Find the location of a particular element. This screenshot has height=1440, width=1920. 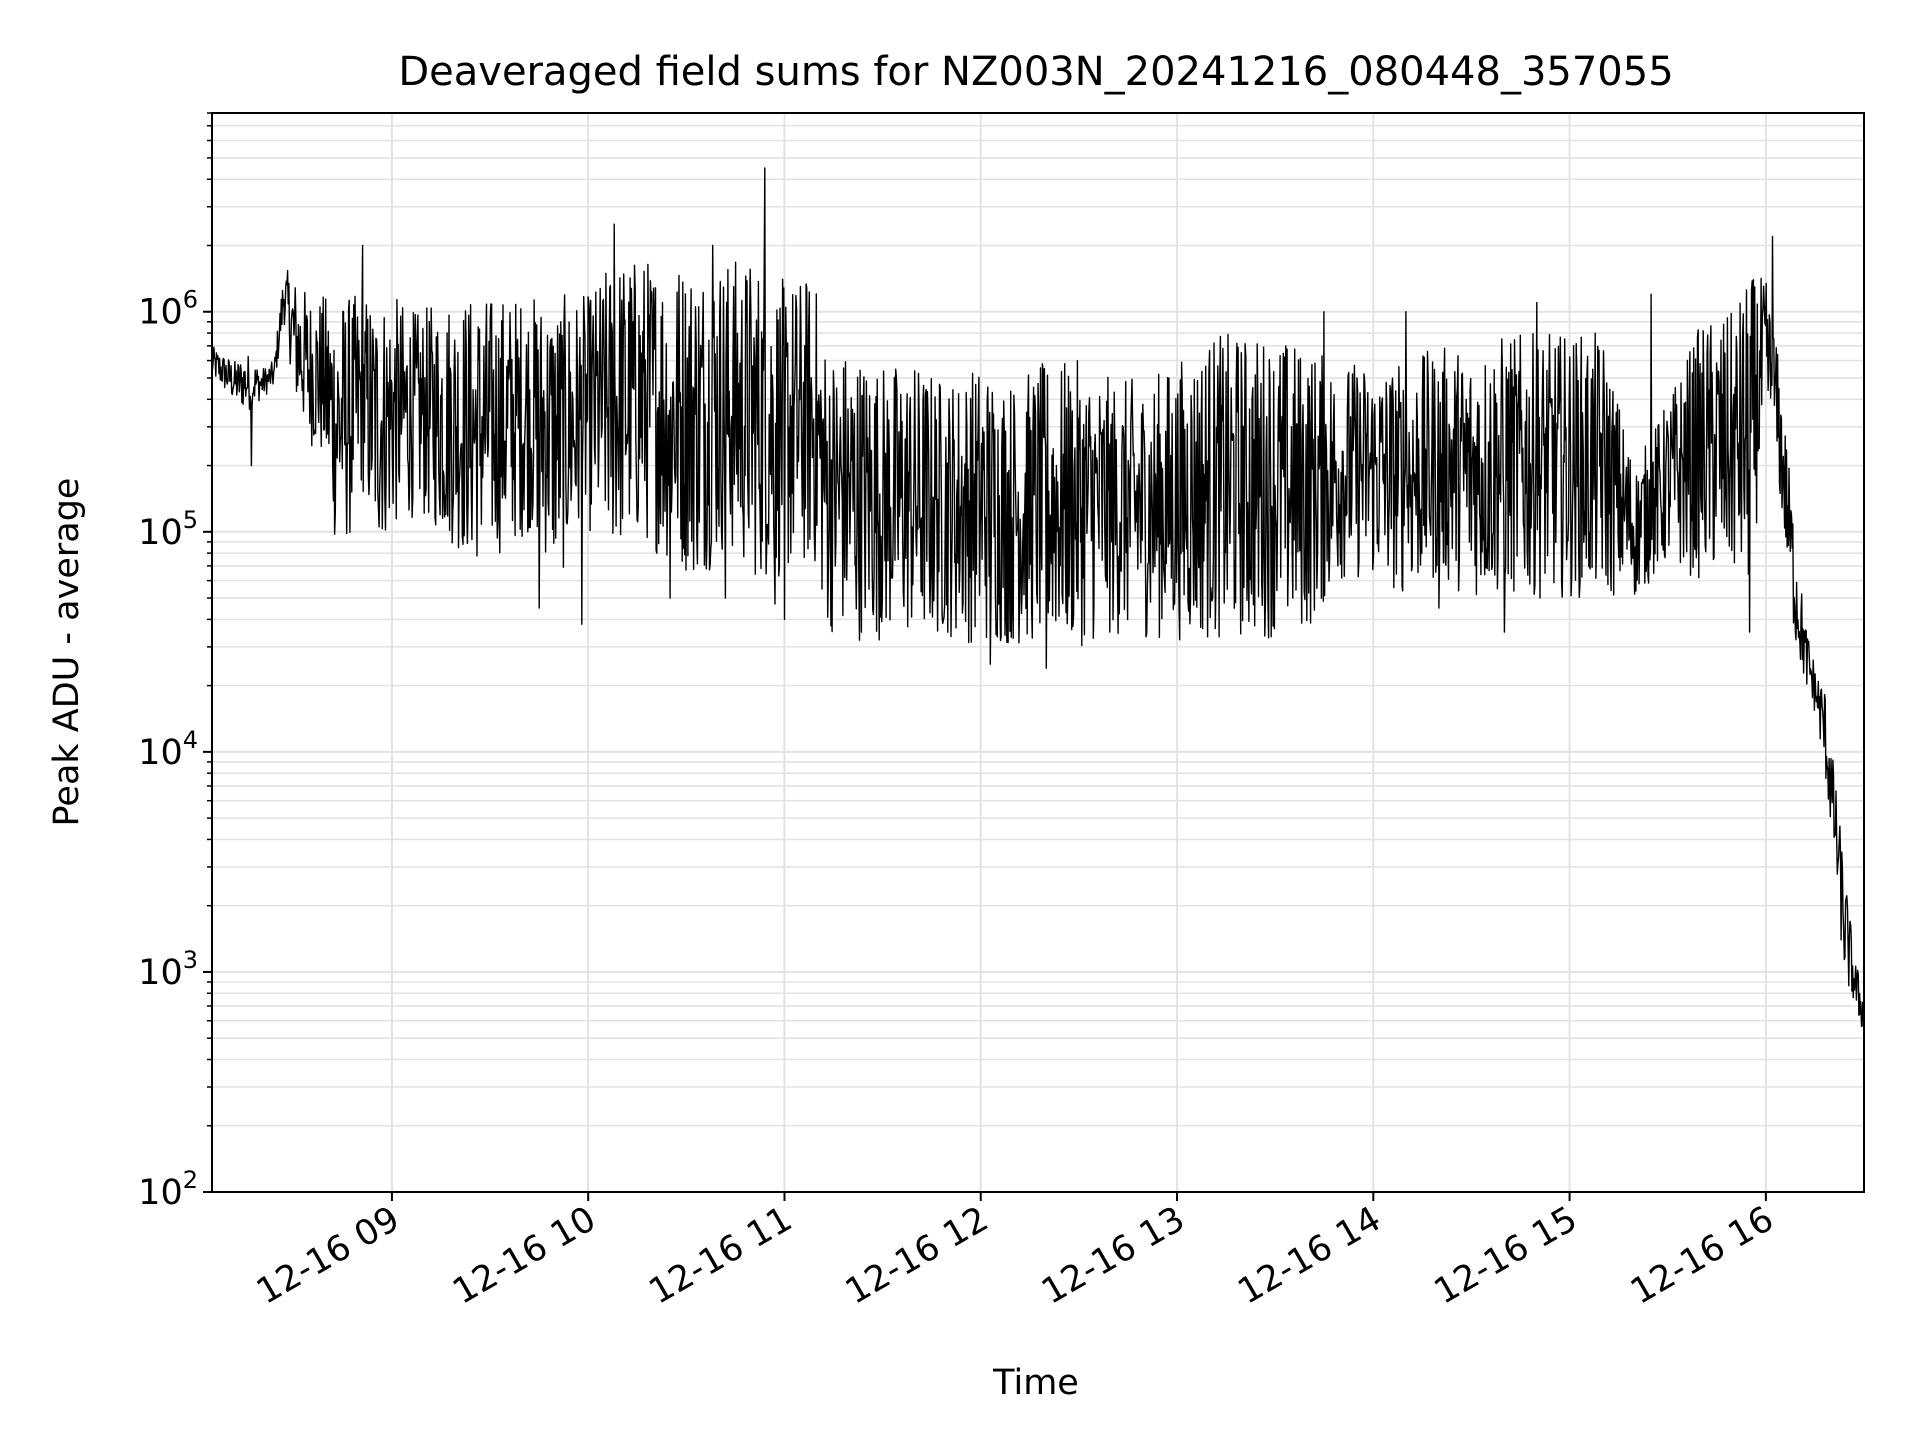

x-axis-label: Time is located at coordinates (1035, 1383).